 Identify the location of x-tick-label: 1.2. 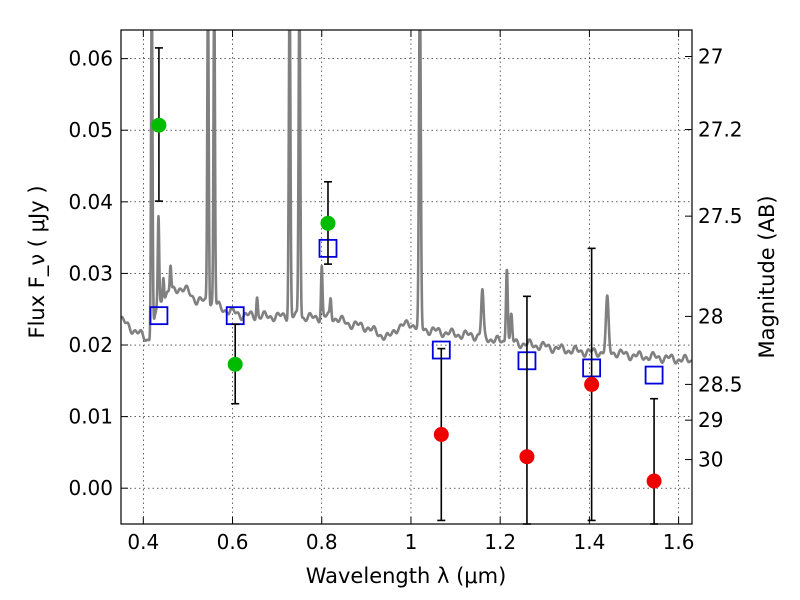
(500, 542).